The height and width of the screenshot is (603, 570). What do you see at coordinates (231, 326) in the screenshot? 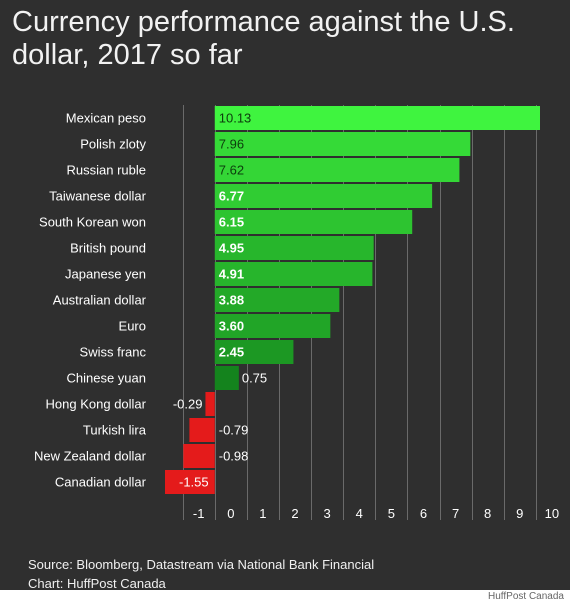
I see `value-label-euro: 3.60` at bounding box center [231, 326].